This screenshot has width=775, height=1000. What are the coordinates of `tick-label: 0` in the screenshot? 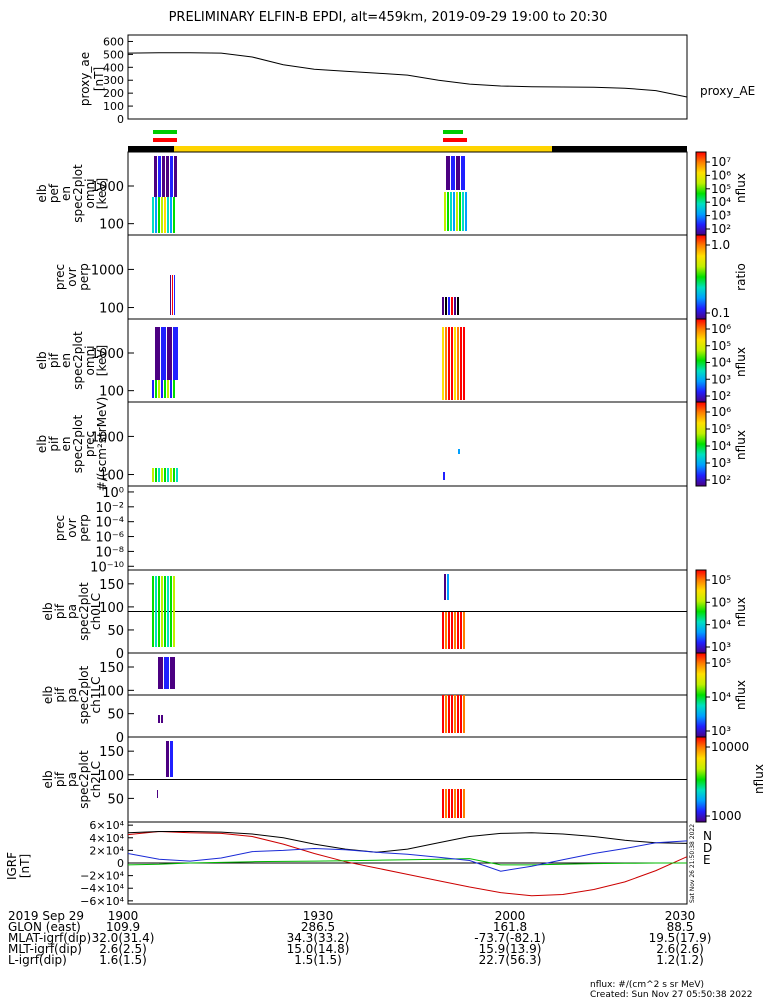 It's located at (120, 654).